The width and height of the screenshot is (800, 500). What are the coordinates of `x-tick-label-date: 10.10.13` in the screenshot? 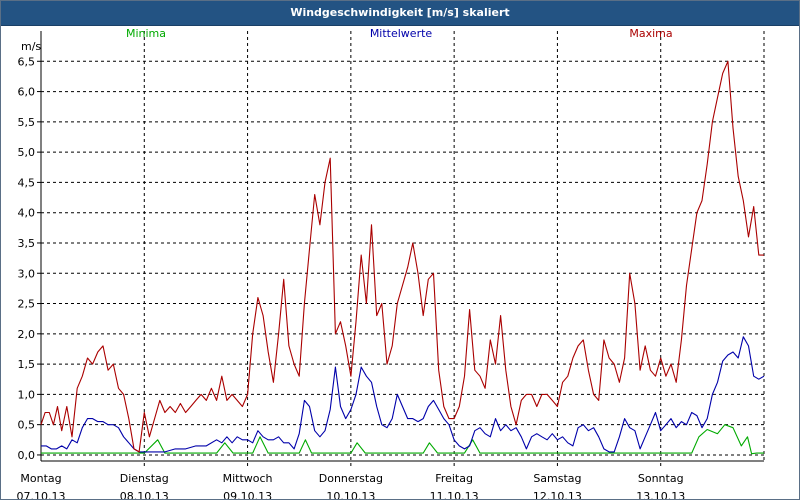 It's located at (350, 494).